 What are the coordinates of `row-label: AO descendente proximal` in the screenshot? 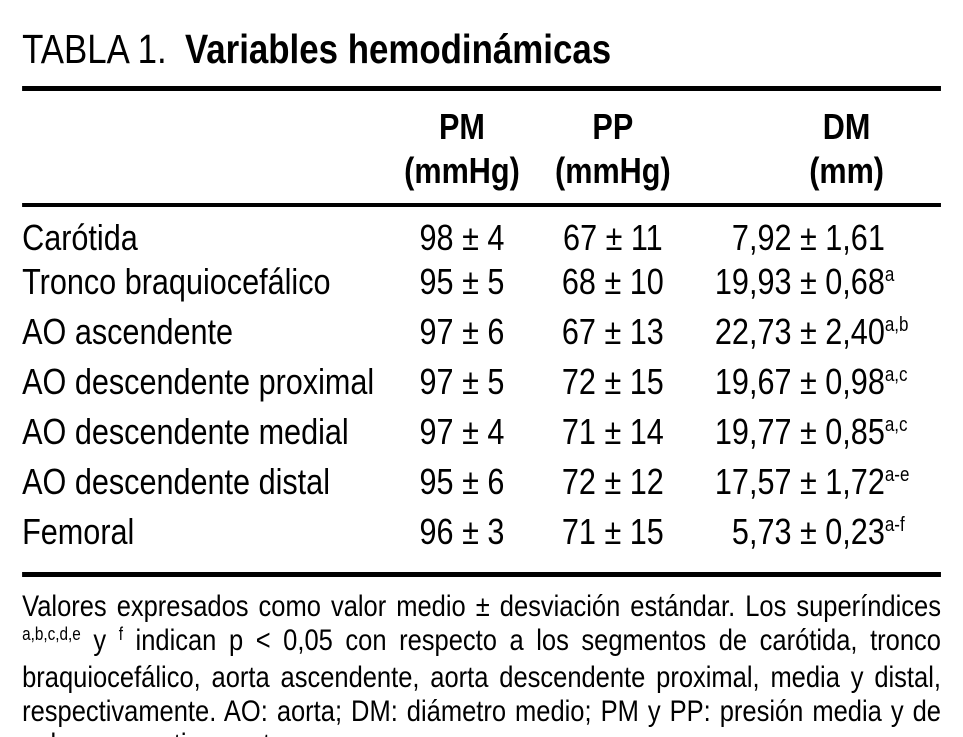 It's located at (198, 381).